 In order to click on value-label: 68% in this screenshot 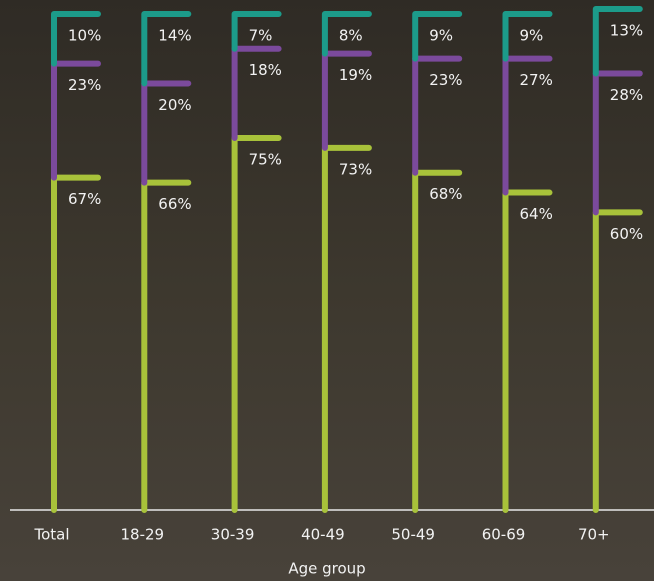, I will do `click(445, 194)`.